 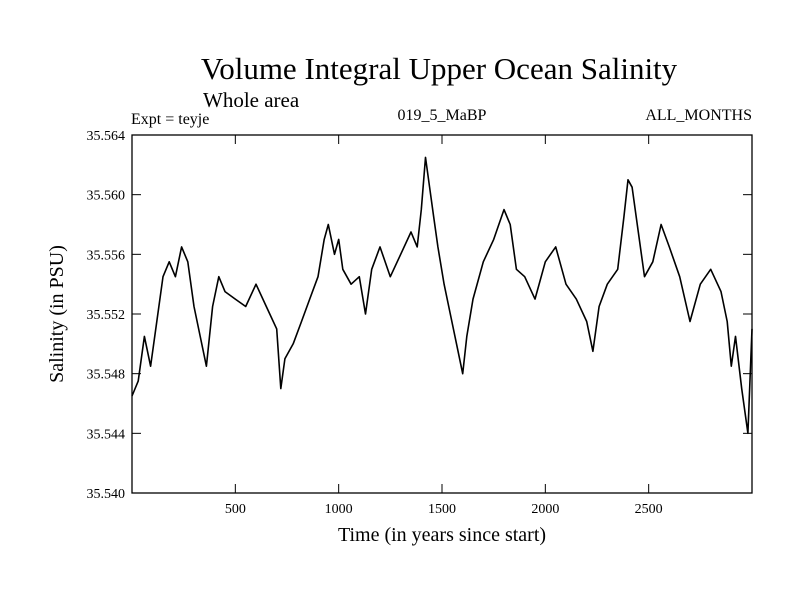 I want to click on chart-title: Volume Integral Upper Ocean Salinity, so click(x=439, y=68).